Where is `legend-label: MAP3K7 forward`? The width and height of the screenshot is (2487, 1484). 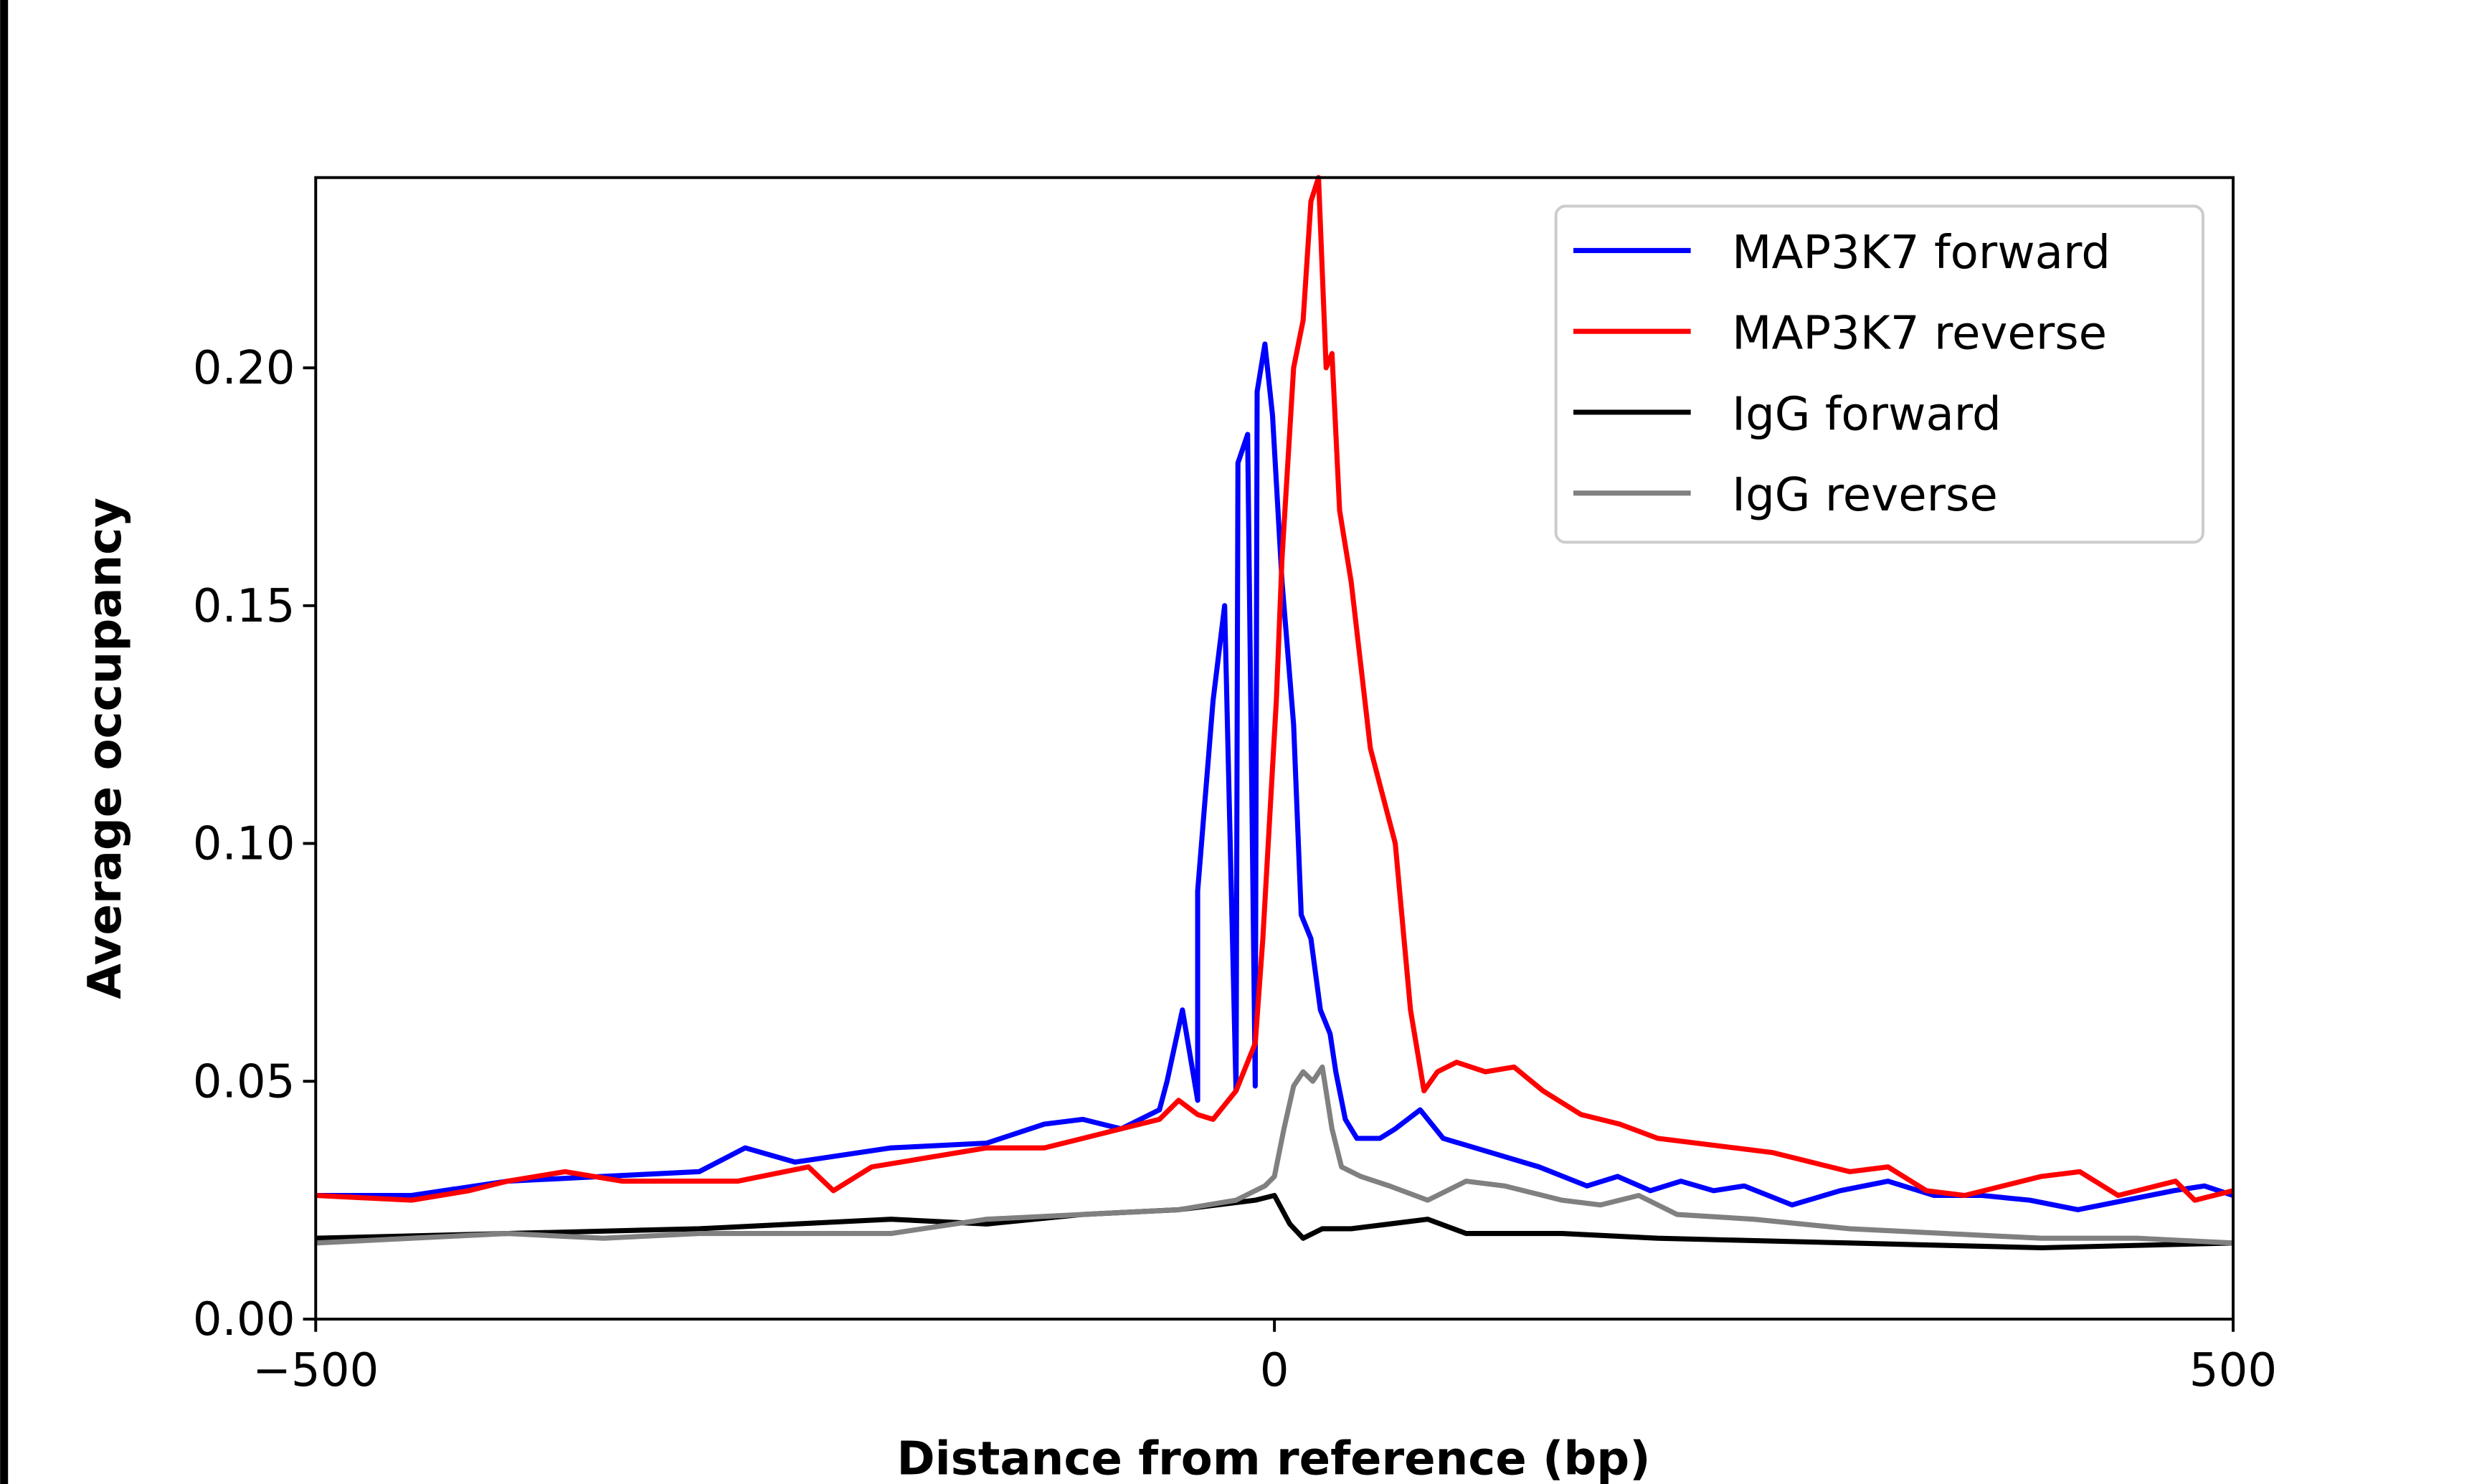
legend-label: MAP3K7 forward is located at coordinates (1922, 253).